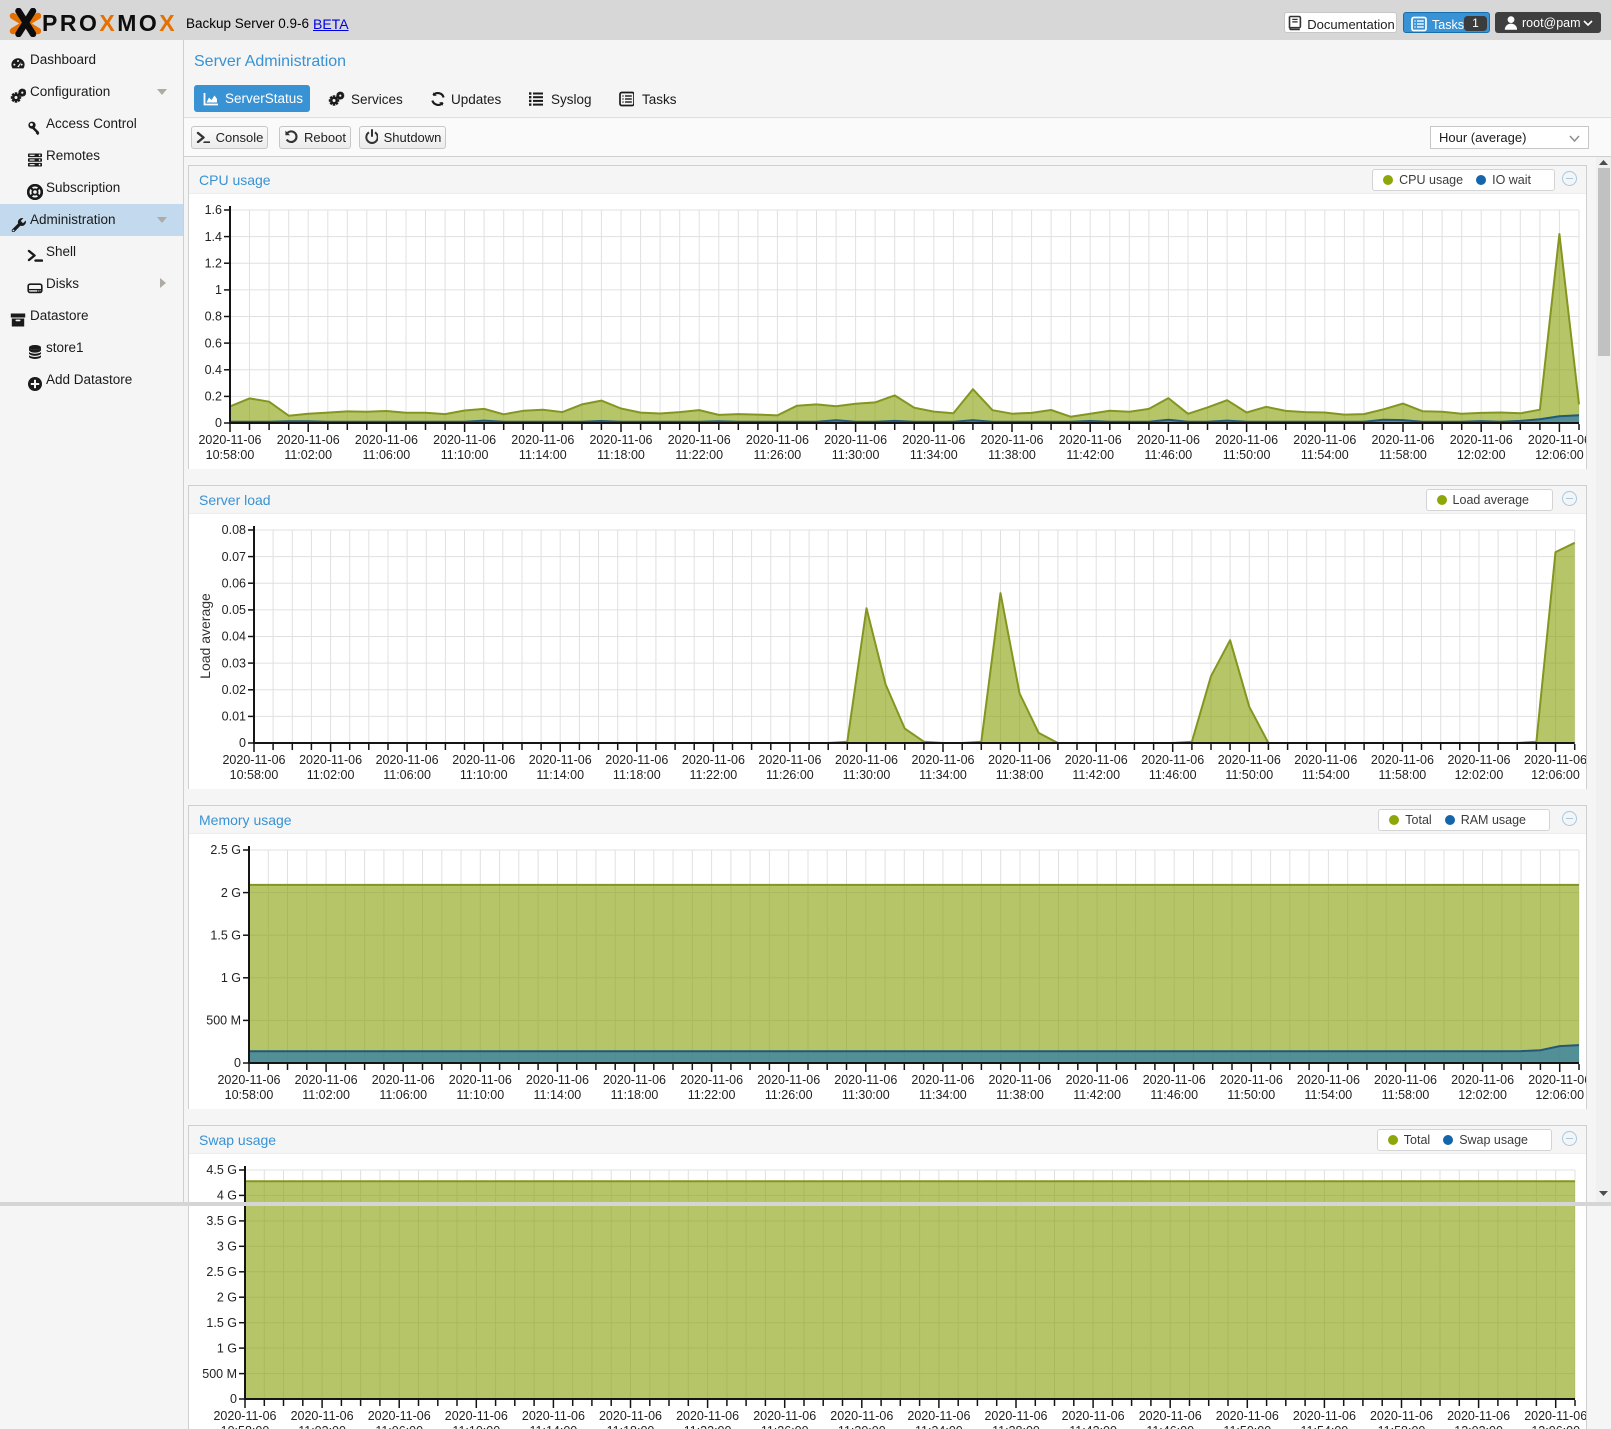  Describe the element at coordinates (227, 1297) in the screenshot. I see `svg-text: 2 G` at that location.